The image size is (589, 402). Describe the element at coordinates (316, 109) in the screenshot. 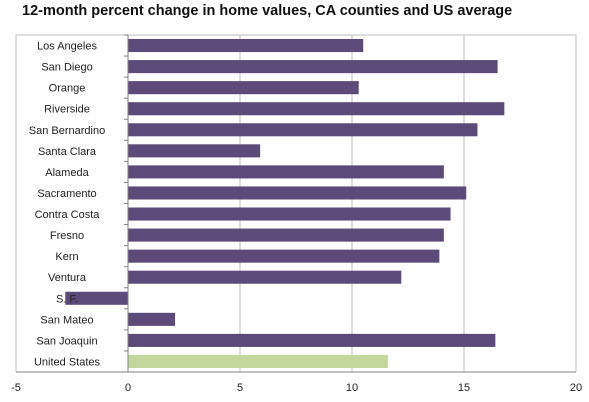

I see `bar-riverside` at that location.